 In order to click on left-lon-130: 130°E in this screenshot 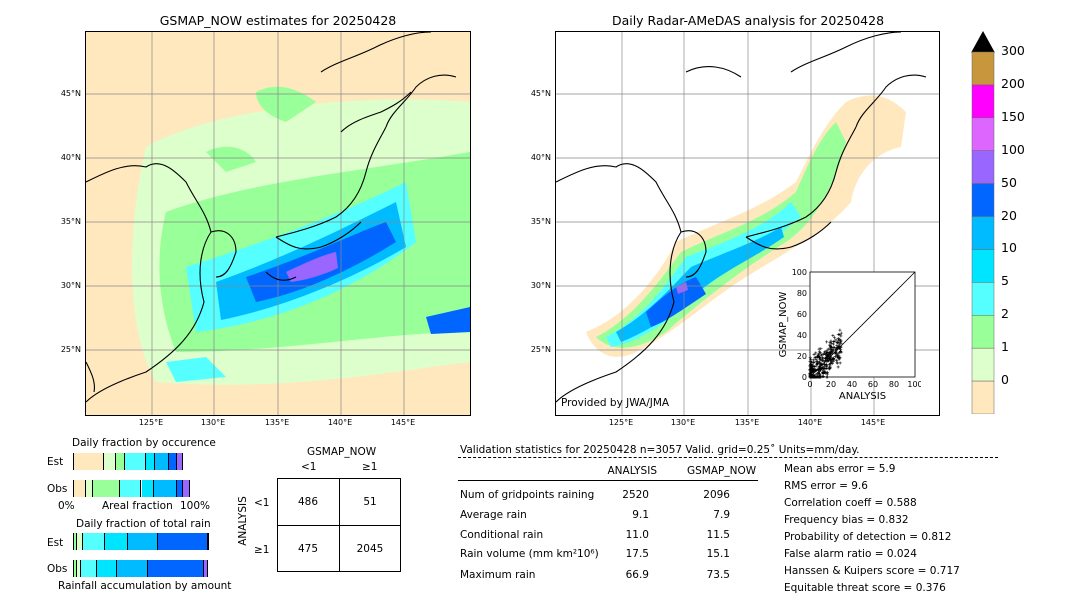, I will do `click(213, 422)`.